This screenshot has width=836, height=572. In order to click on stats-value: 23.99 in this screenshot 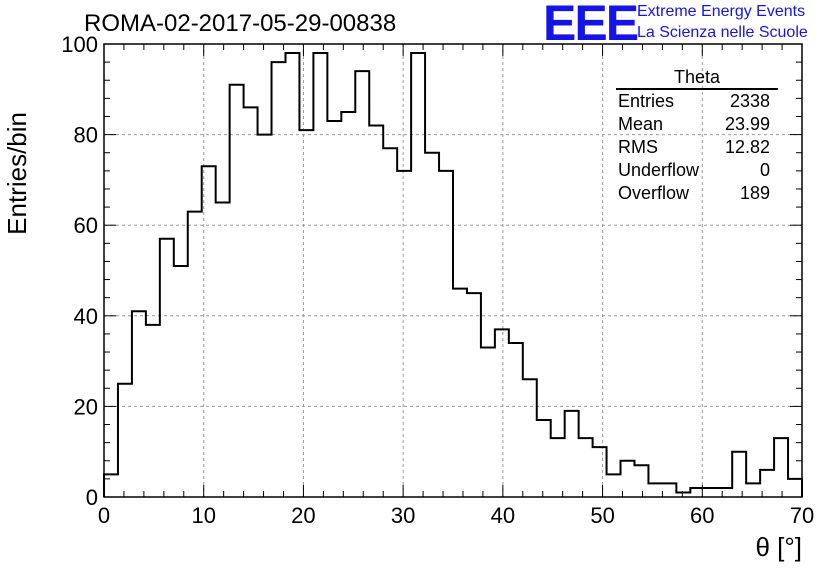, I will do `click(747, 124)`.